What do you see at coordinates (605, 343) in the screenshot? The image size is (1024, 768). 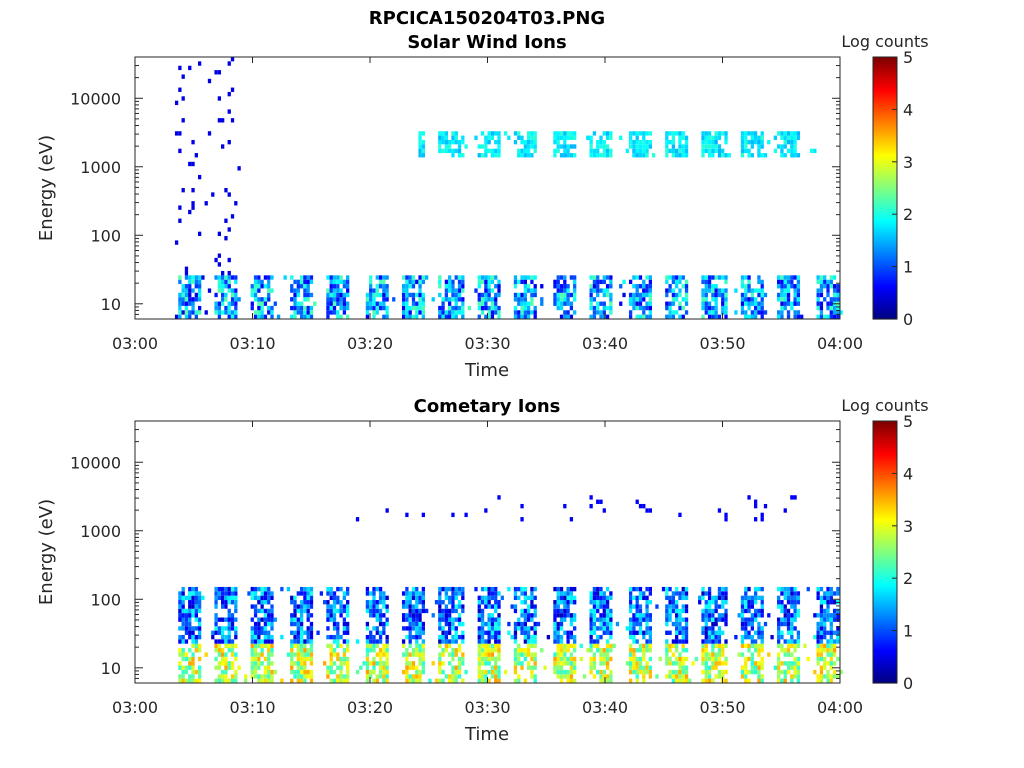 I see `x-tick-label: 03:40` at bounding box center [605, 343].